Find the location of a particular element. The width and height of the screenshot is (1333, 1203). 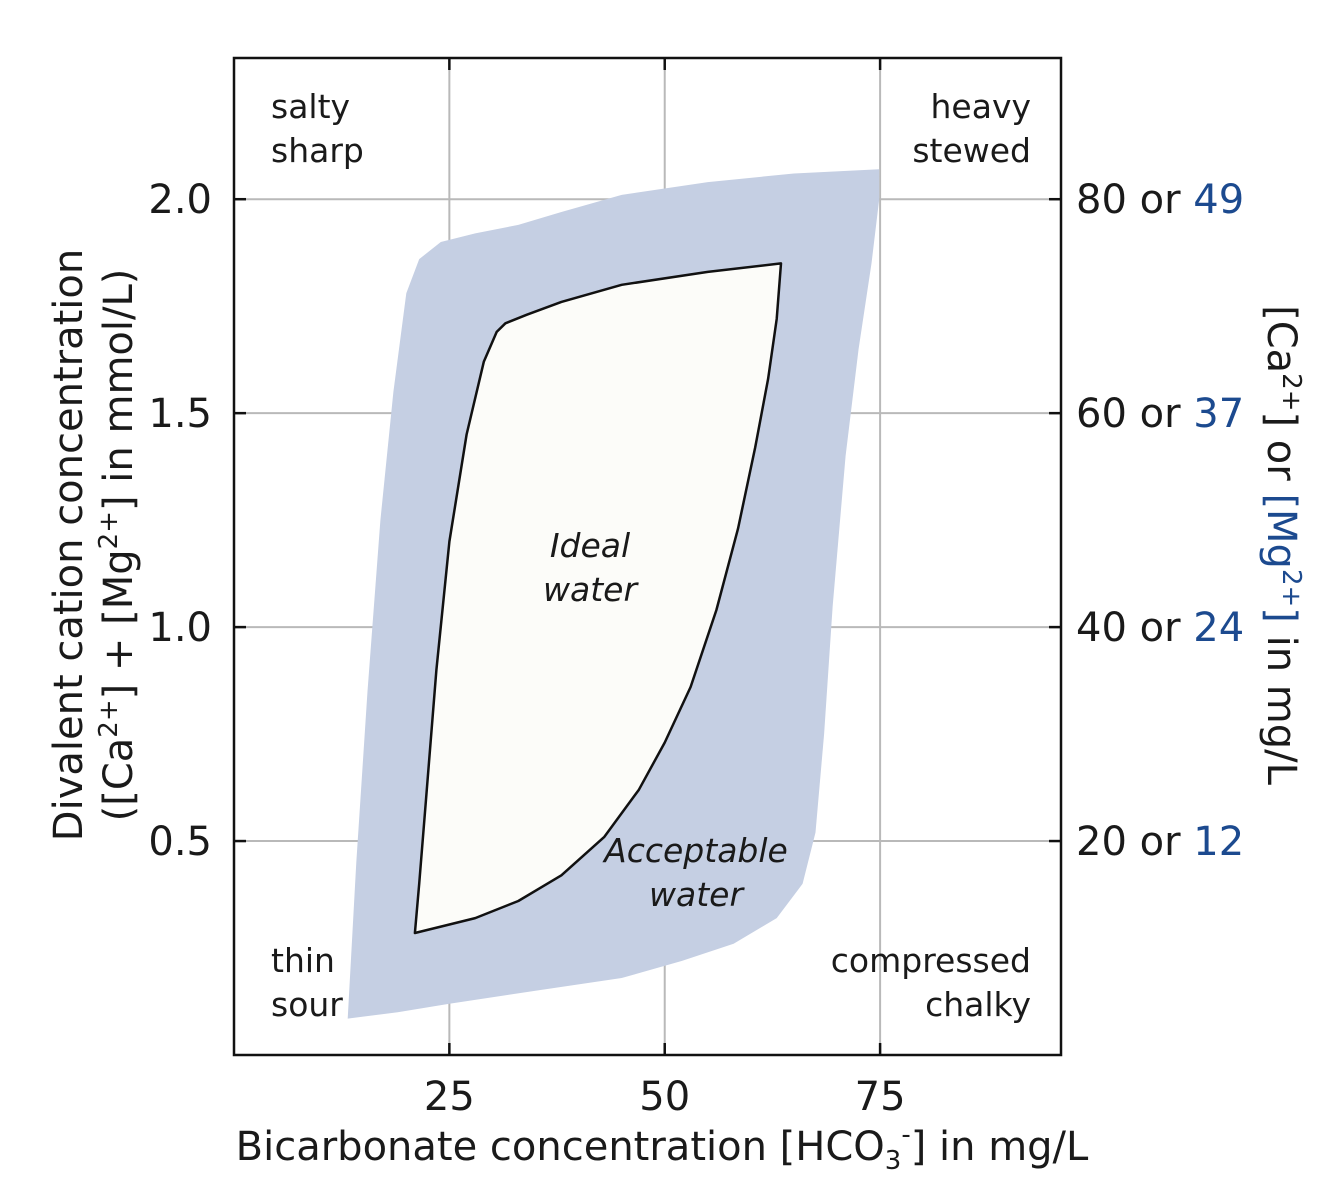

y2-tick-label: 40 or 24 is located at coordinates (1160, 628).